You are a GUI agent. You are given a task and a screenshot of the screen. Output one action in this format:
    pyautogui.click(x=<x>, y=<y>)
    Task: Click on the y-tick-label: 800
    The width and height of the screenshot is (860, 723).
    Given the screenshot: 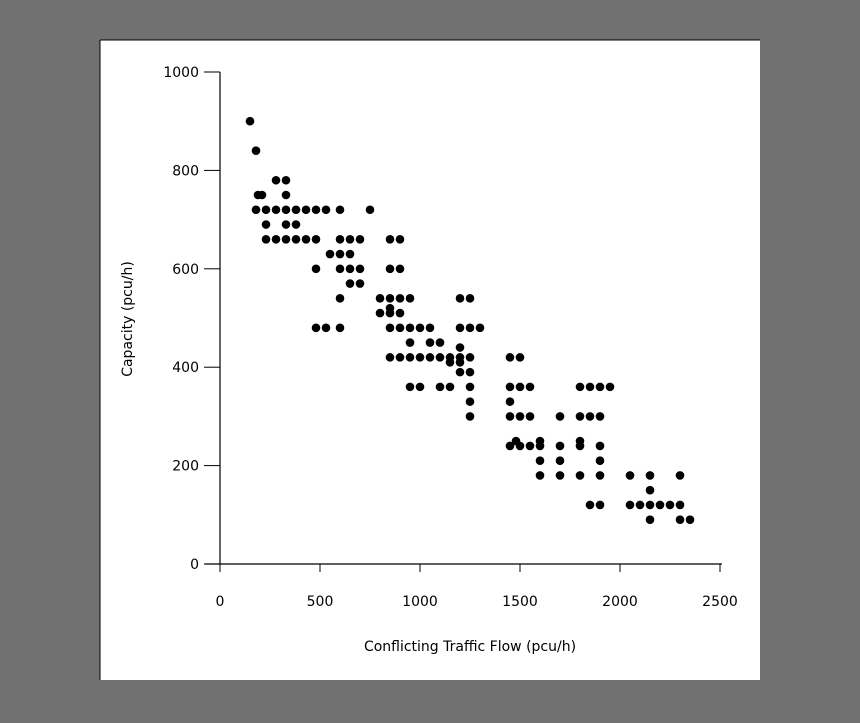 What is the action you would take?
    pyautogui.click(x=185, y=171)
    